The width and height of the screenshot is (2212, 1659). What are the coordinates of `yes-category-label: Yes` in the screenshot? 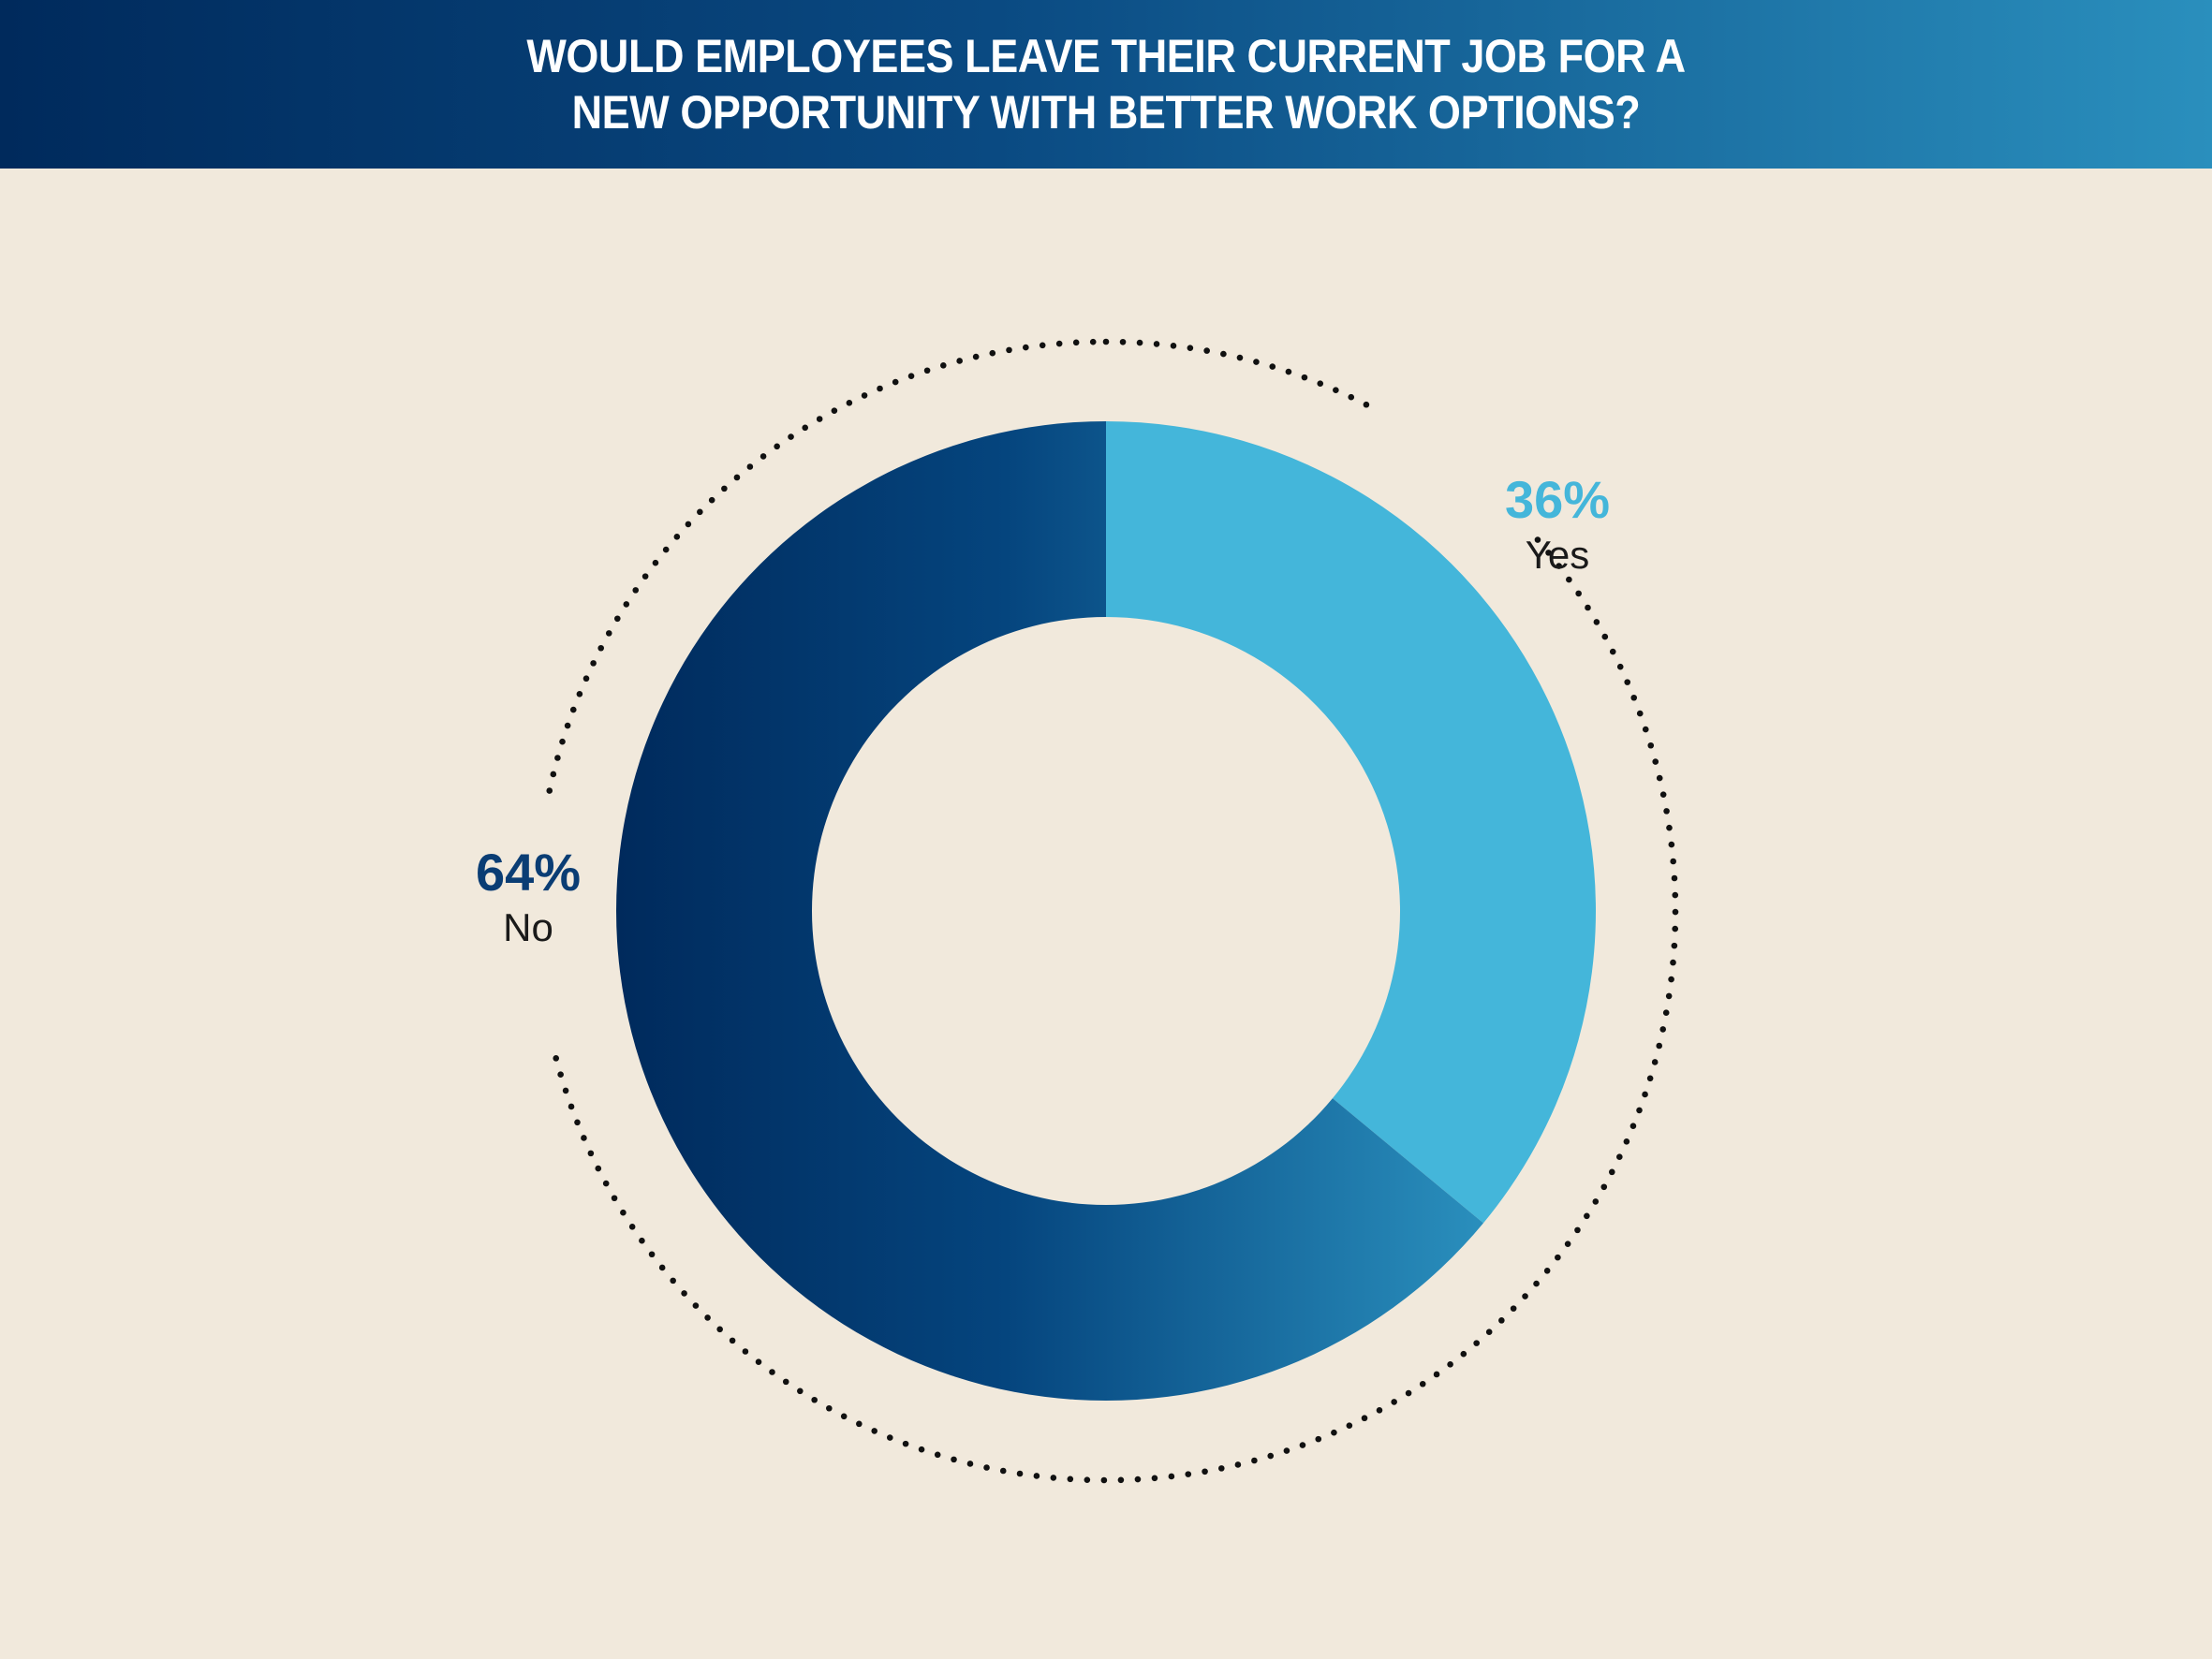 It's located at (1558, 555).